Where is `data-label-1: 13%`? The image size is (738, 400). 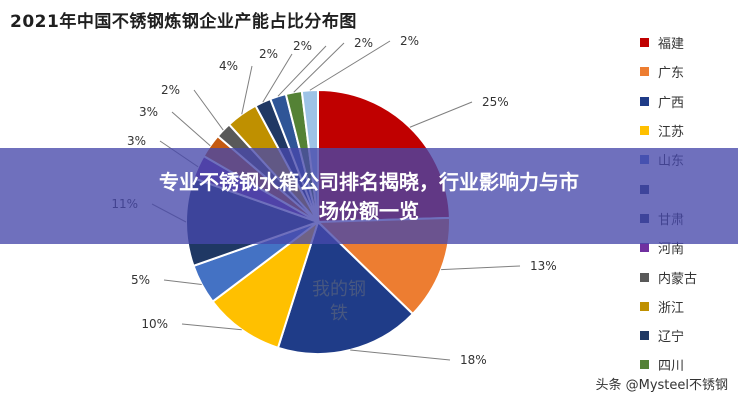
data-label-1: 13% is located at coordinates (543, 266).